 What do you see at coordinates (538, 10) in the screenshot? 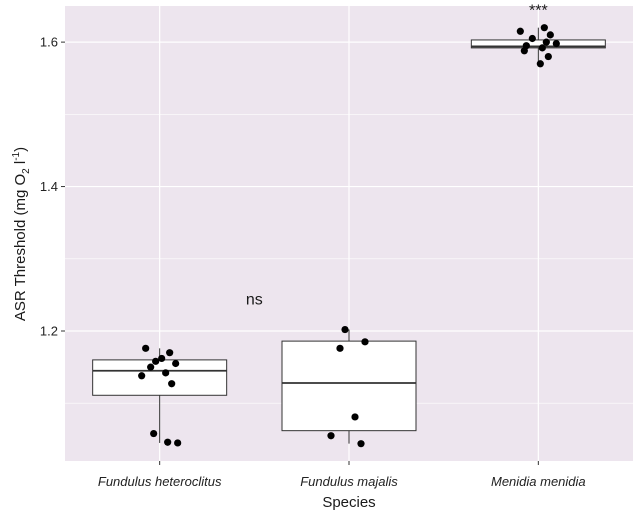
I see `significance-label: ***` at bounding box center [538, 10].